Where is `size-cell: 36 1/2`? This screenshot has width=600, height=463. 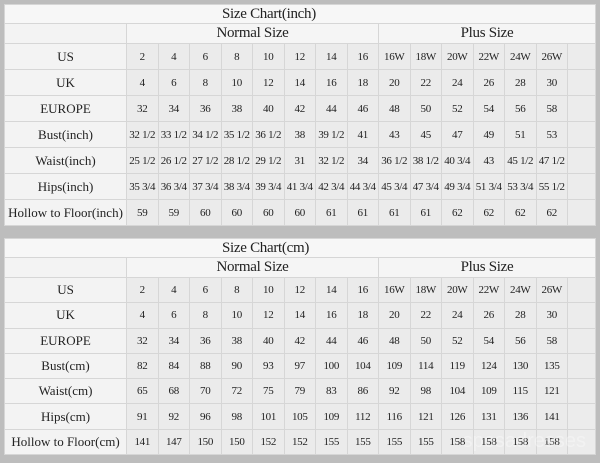 size-cell: 36 1/2 is located at coordinates (394, 160).